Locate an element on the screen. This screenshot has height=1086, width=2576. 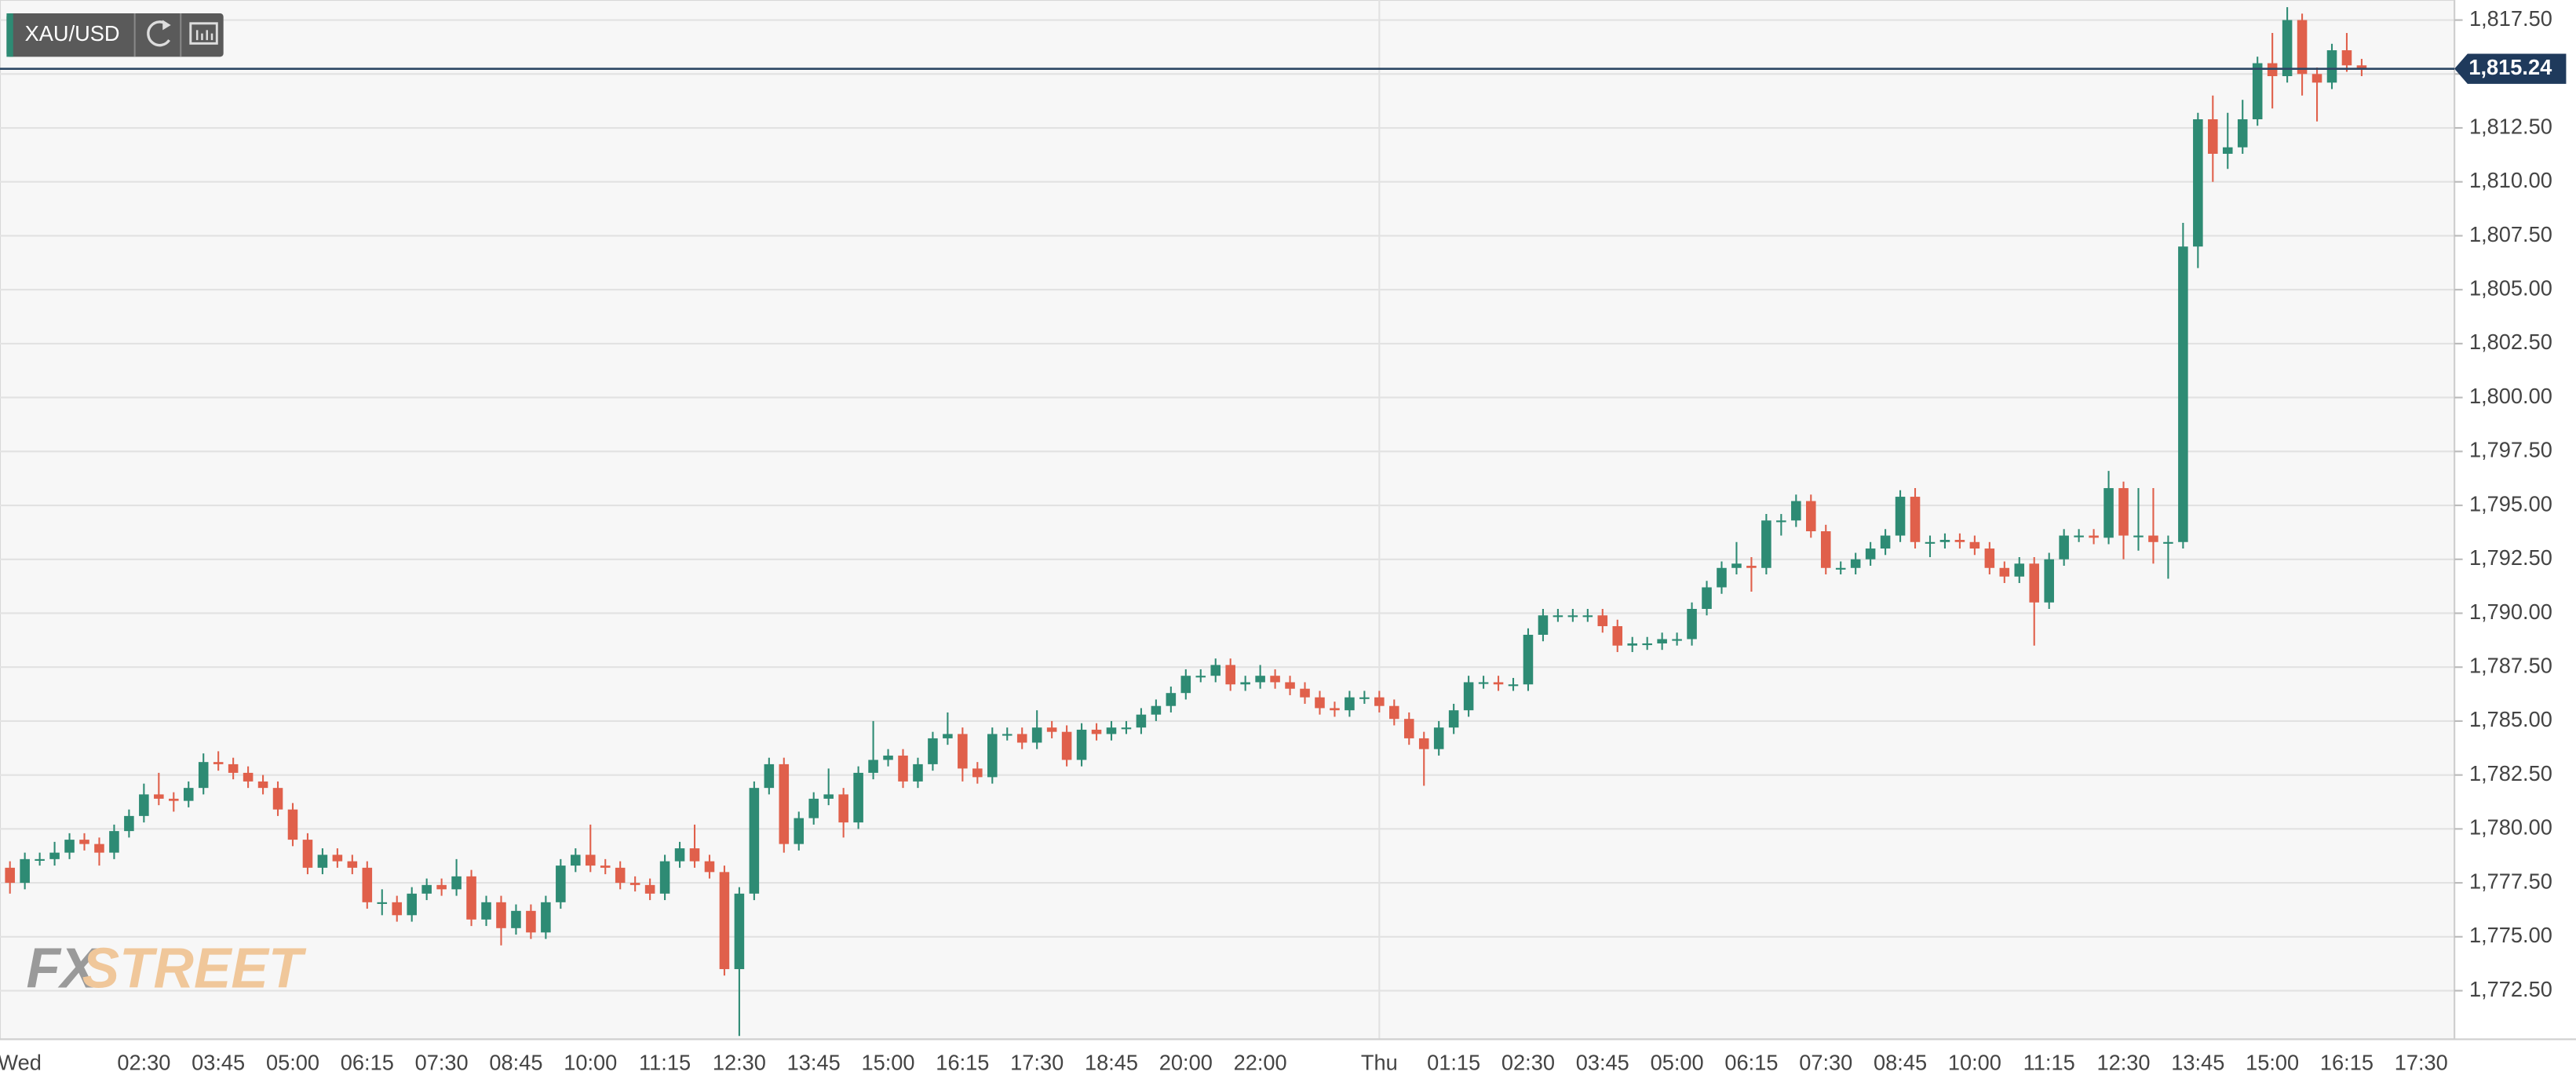
y-tick-label: 1,782.50 is located at coordinates (2510, 773).